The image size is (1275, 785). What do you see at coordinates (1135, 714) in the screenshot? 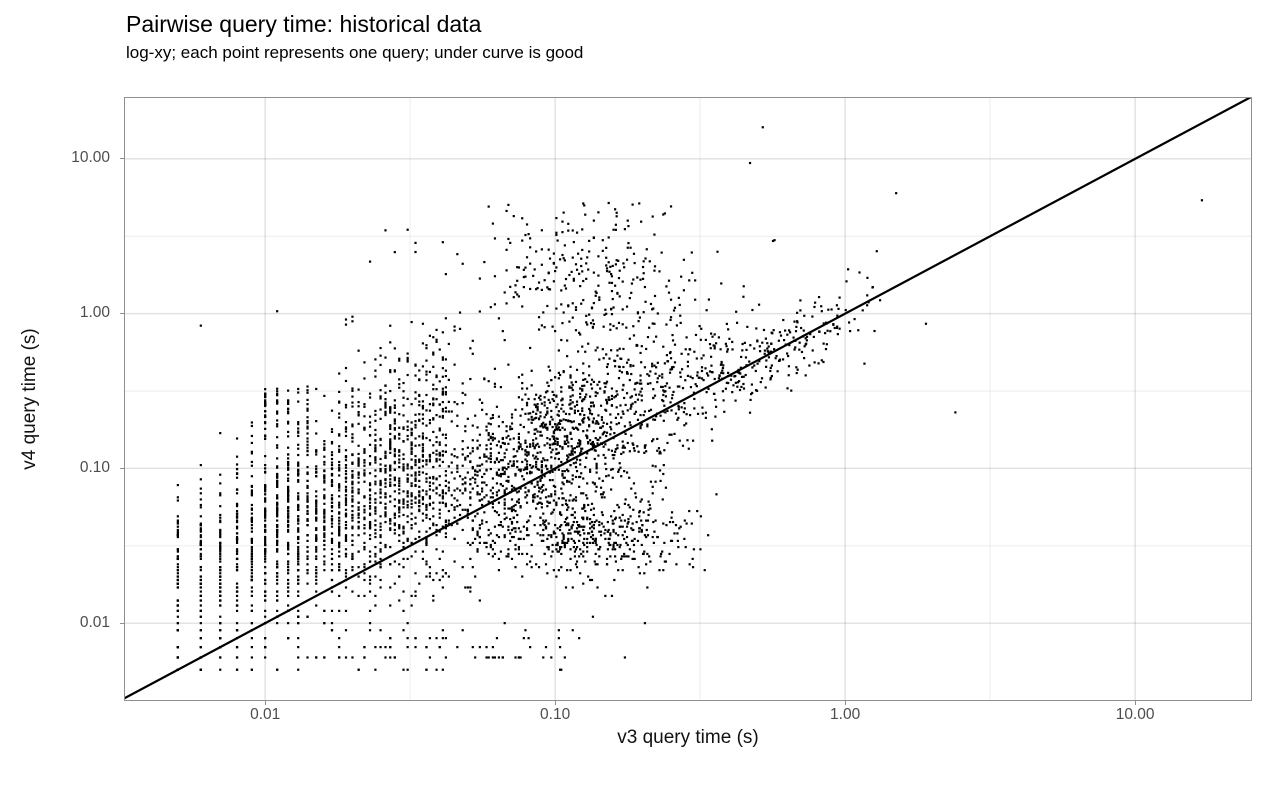
I see `x-tick-label: 10.00` at bounding box center [1135, 714].